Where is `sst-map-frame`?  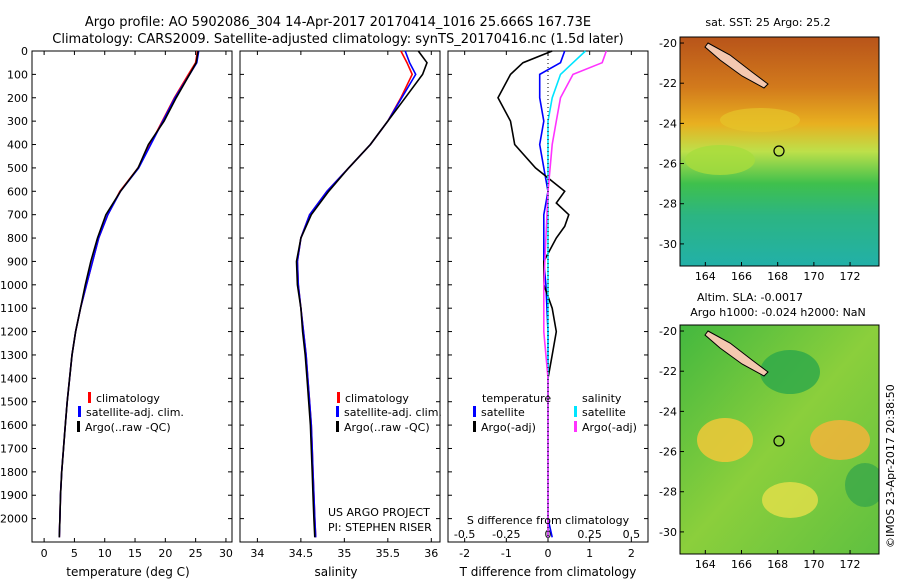
sst-map-frame is located at coordinates (779, 151).